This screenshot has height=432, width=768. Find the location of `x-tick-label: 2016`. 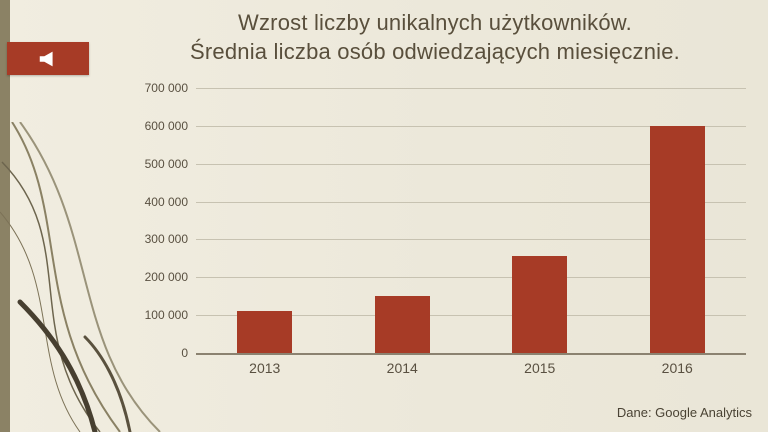

x-tick-label: 2016 is located at coordinates (677, 368).